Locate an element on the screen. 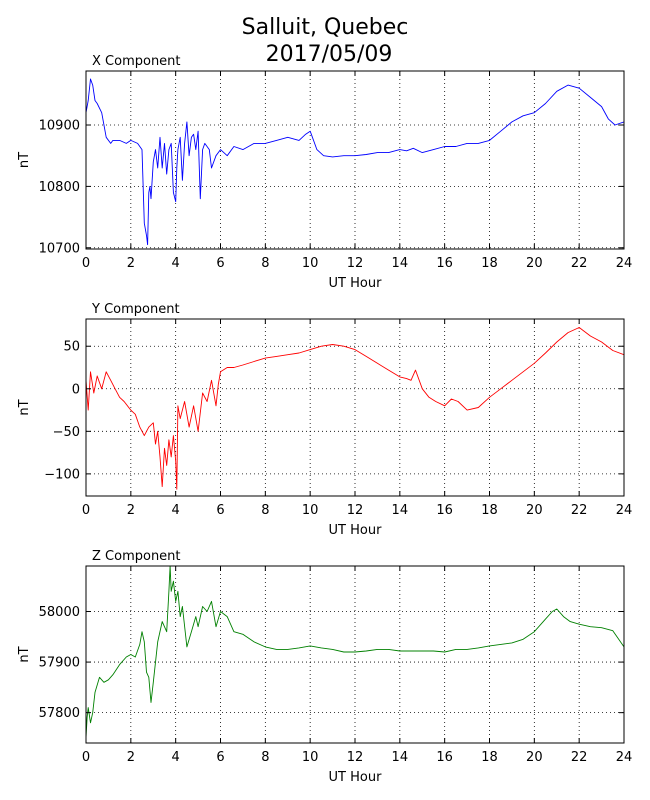 This screenshot has width=650, height=800. y-component-title: Y Component is located at coordinates (135, 309).